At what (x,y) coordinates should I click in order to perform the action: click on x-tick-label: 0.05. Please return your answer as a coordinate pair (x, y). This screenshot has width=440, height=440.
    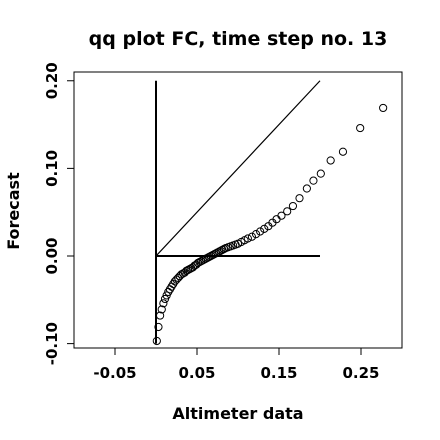
    Looking at the image, I should click on (196, 373).